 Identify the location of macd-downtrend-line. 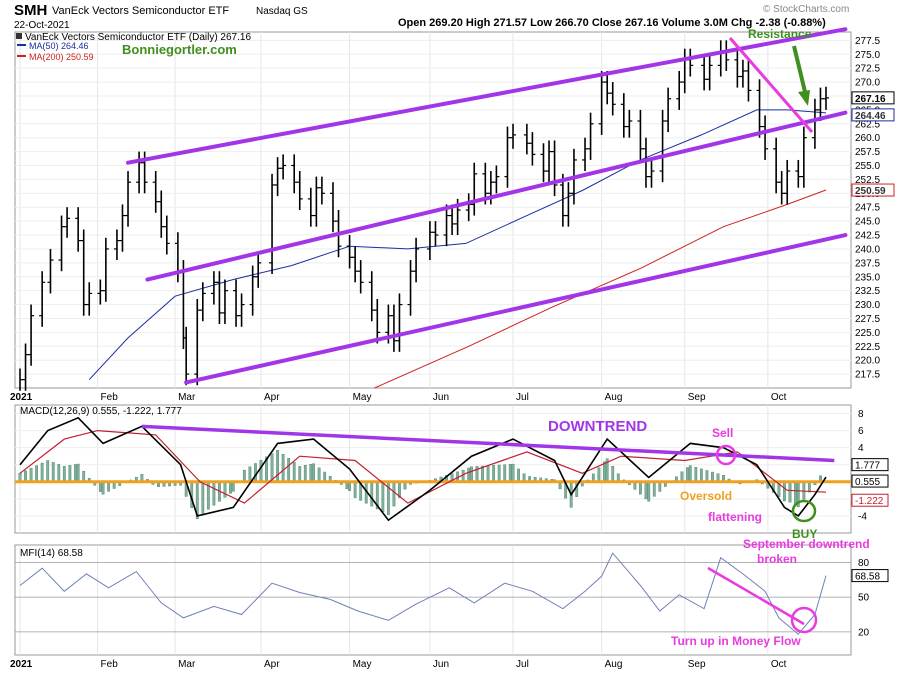
(488, 443).